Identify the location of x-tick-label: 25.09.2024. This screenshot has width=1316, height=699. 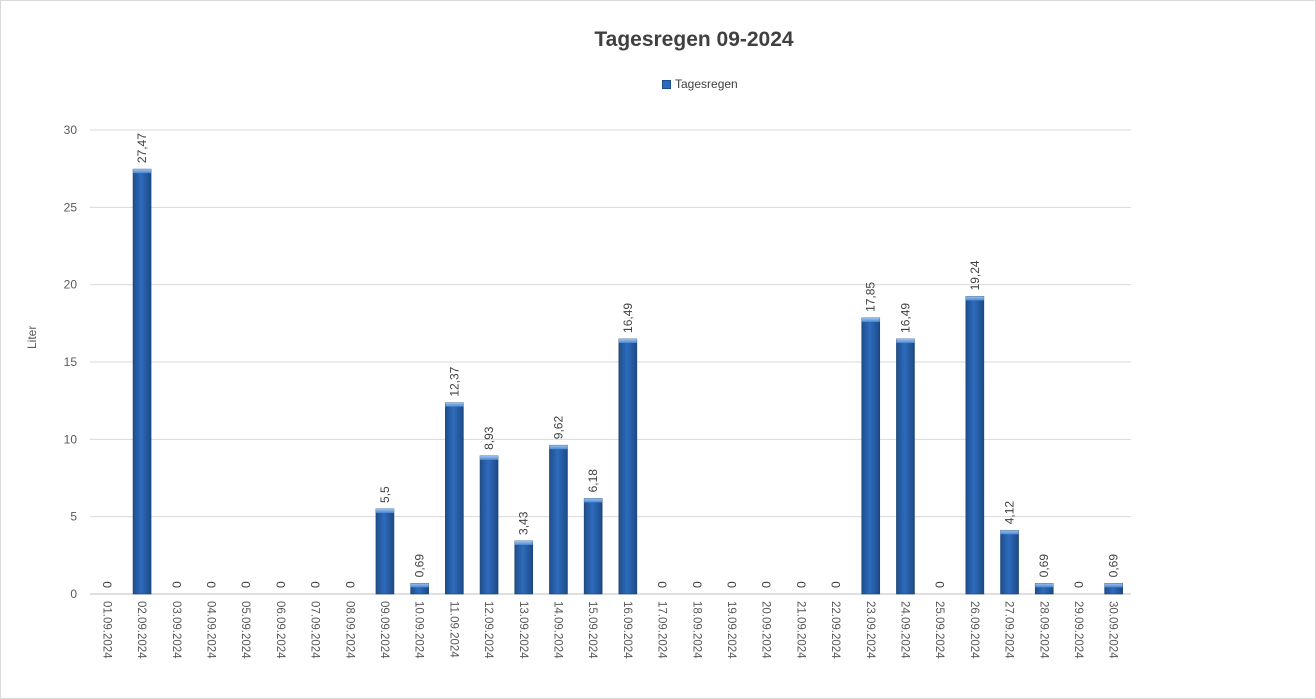
(939, 630).